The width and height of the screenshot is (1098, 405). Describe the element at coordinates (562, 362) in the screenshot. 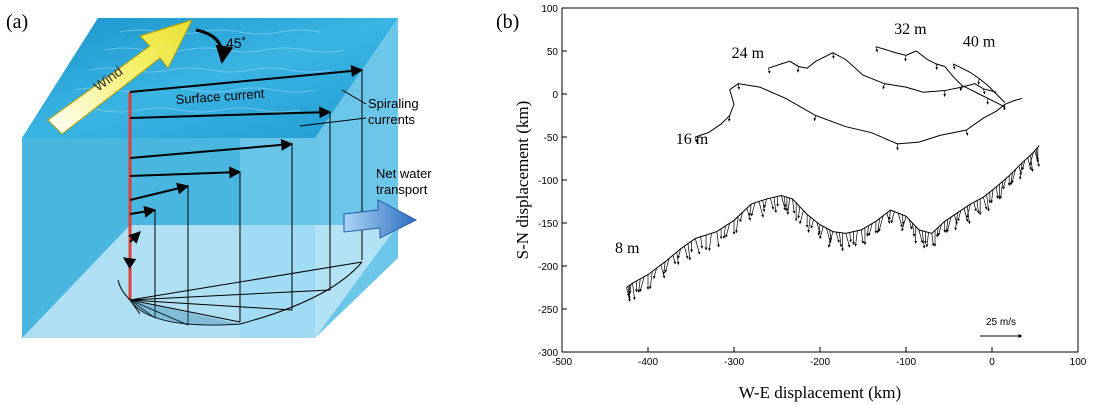

I see `x-tick-label: -500` at that location.